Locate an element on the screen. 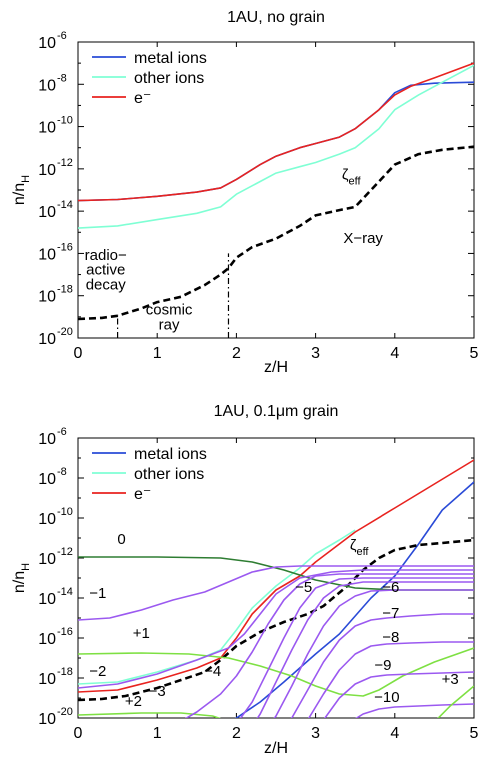 The width and height of the screenshot is (491, 773). annotation-3: +3 is located at coordinates (450, 679).